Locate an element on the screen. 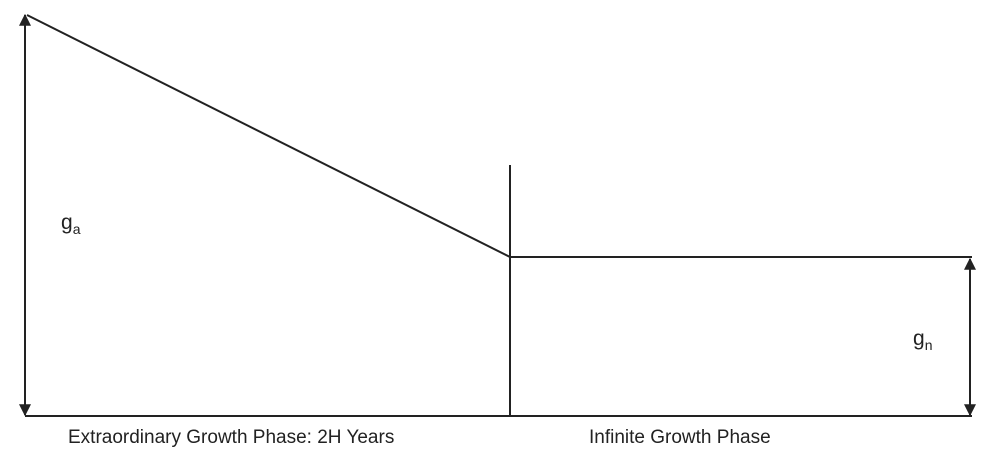  infinite-phase-label: Infinite Growth Phase is located at coordinates (680, 437).